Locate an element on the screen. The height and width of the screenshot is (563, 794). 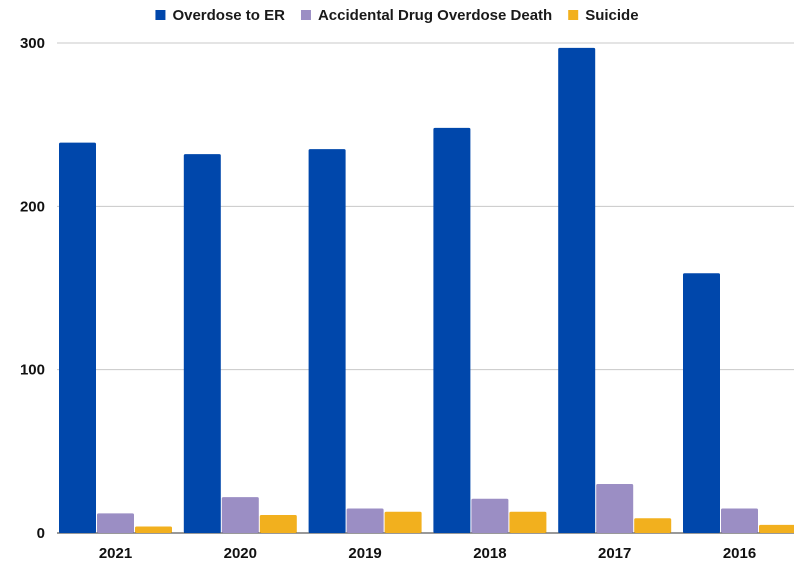
bar-suicide-2018 is located at coordinates (528, 522).